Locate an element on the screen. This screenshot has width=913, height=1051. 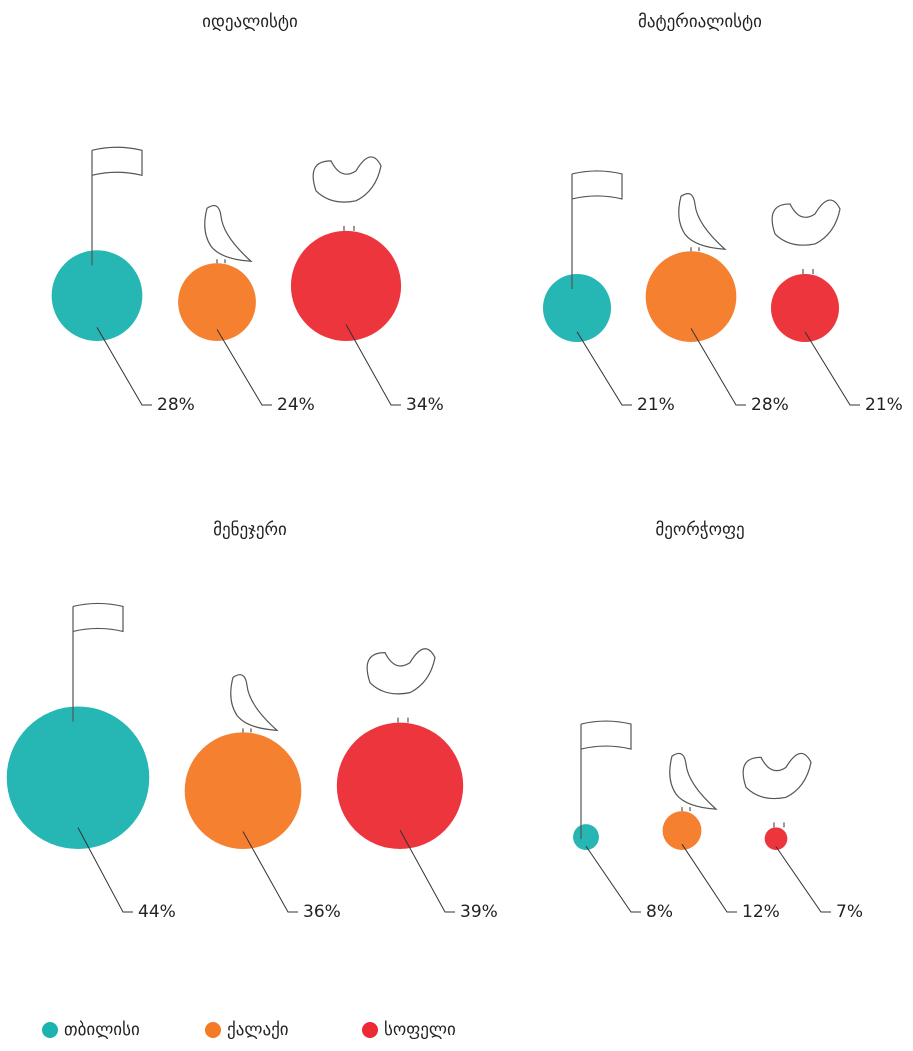
panel-title: იდეალისტი is located at coordinates (250, 22).